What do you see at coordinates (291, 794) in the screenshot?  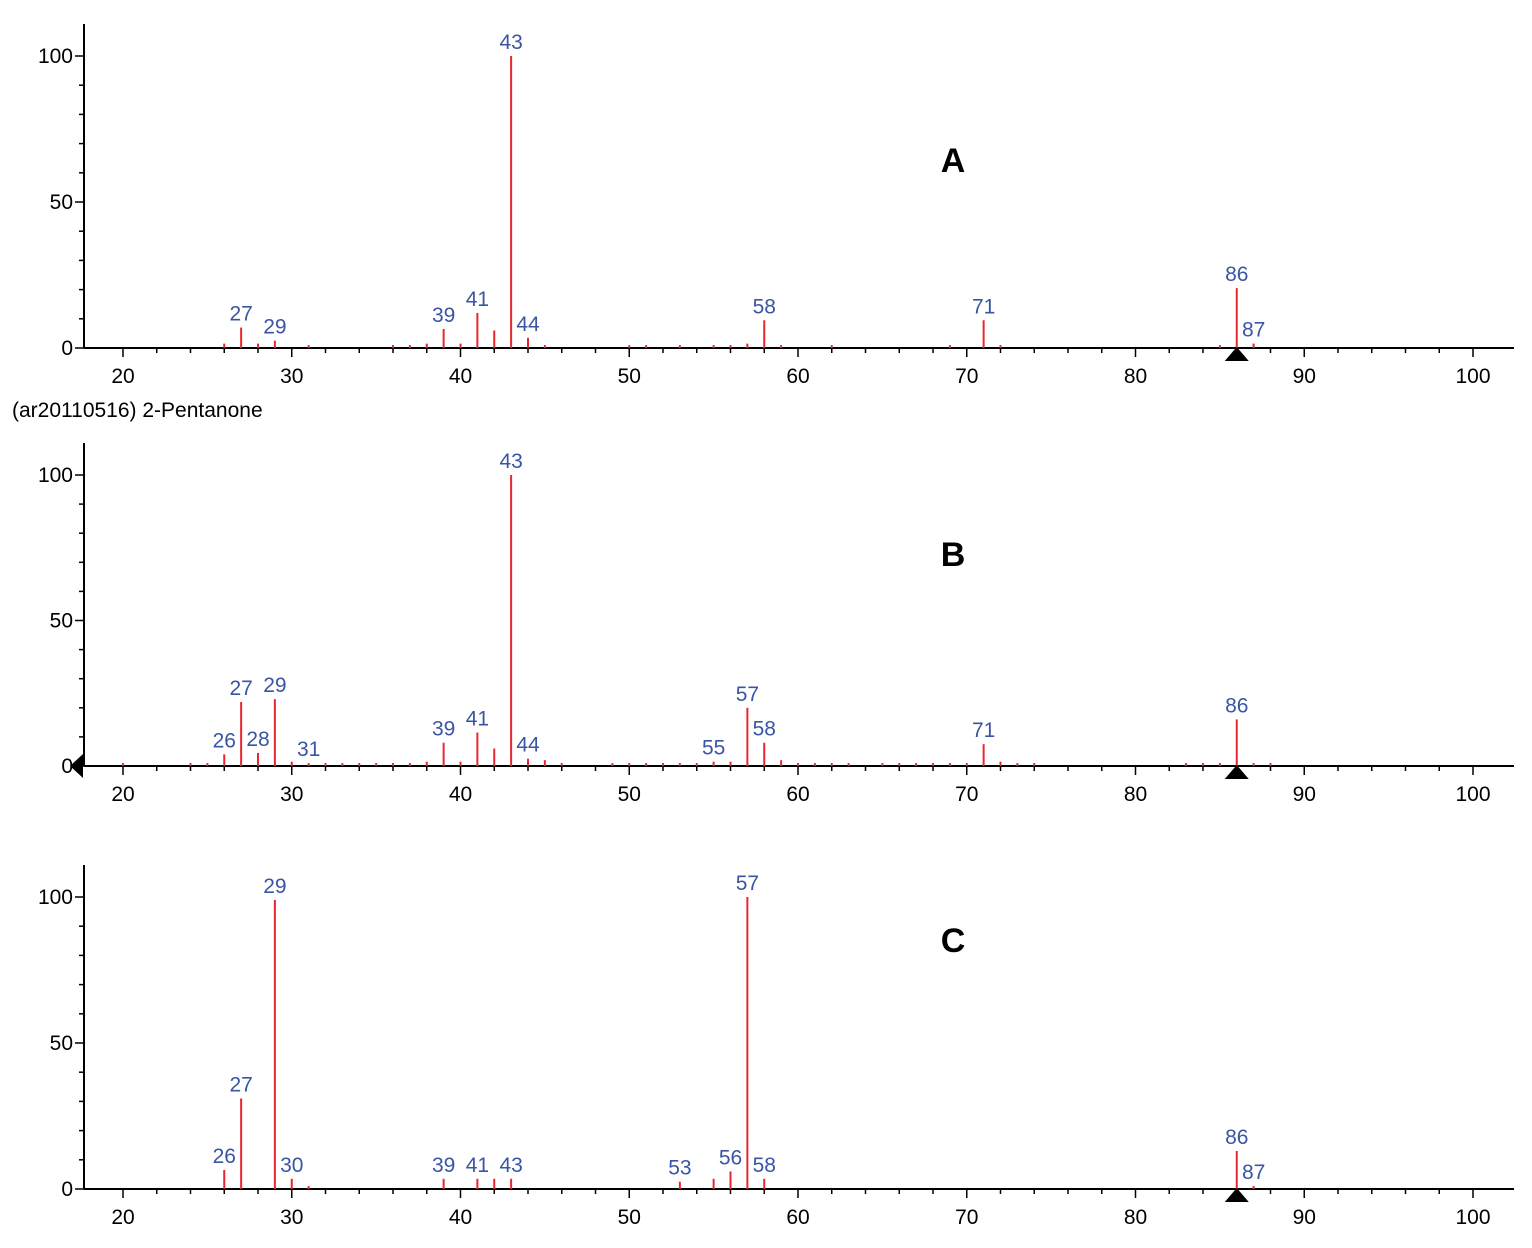 I see `panel-b-x-tick-label: 30` at bounding box center [291, 794].